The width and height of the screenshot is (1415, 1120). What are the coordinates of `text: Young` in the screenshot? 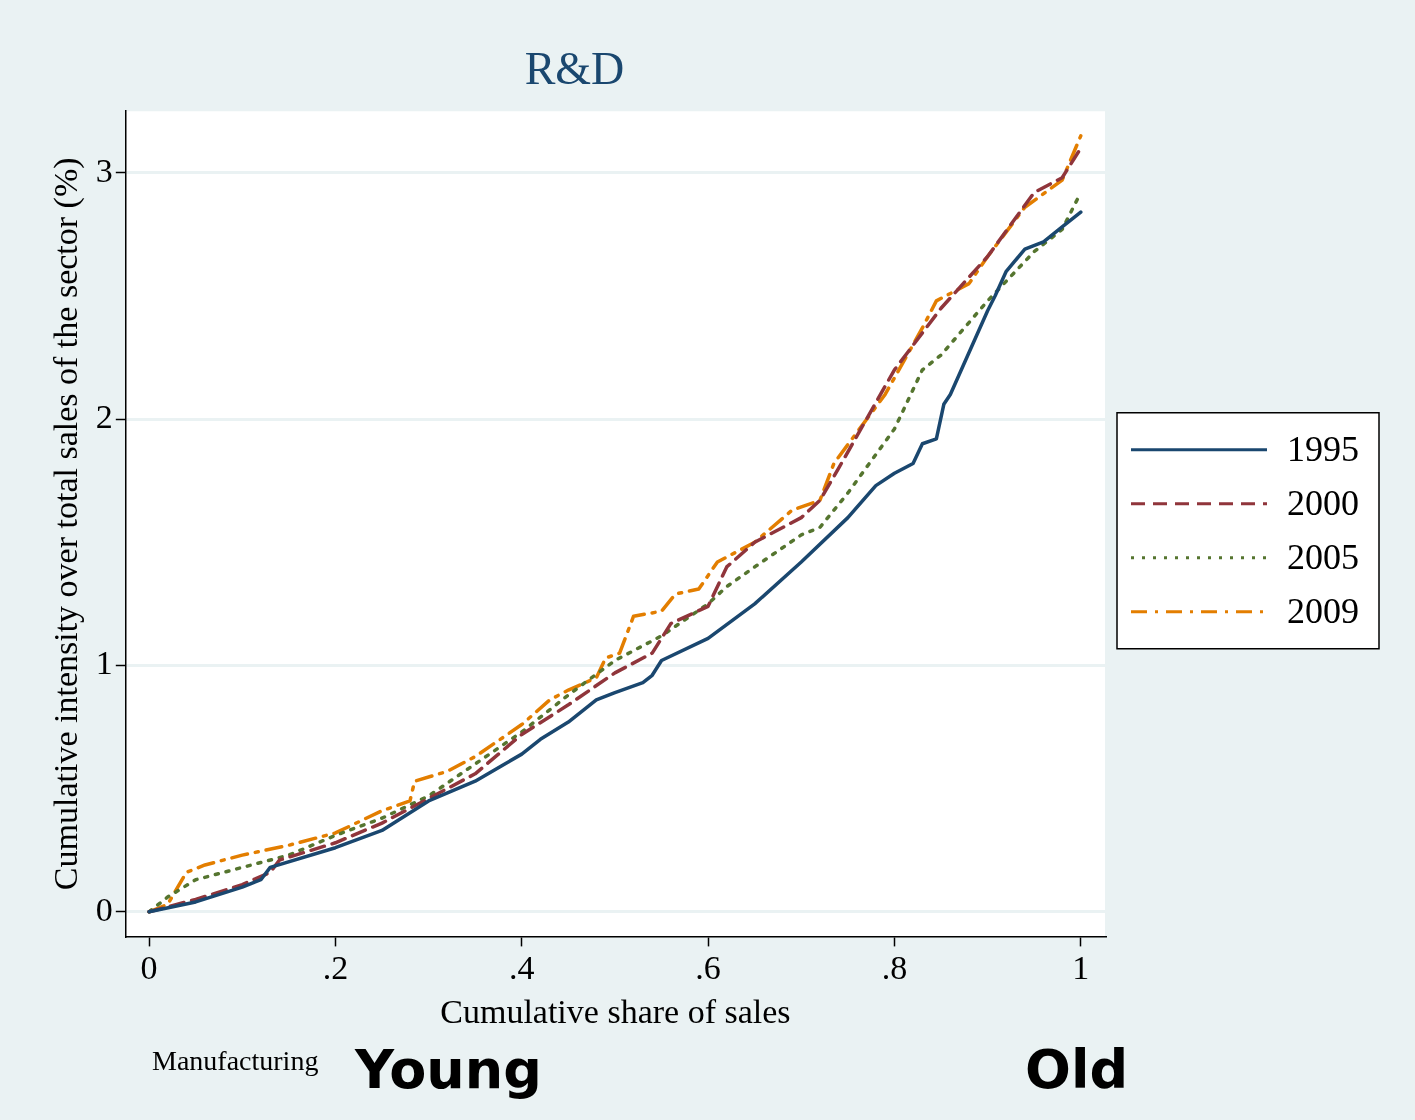 It's located at (448, 1069).